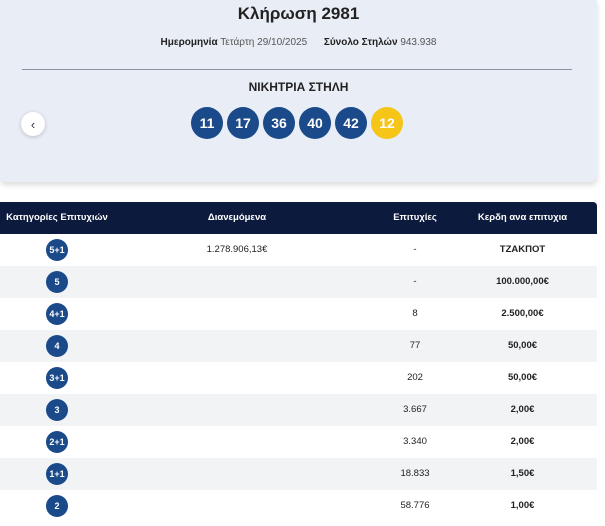 This screenshot has width=605, height=526. What do you see at coordinates (522, 473) in the screenshot?
I see `prize: 1,50€` at bounding box center [522, 473].